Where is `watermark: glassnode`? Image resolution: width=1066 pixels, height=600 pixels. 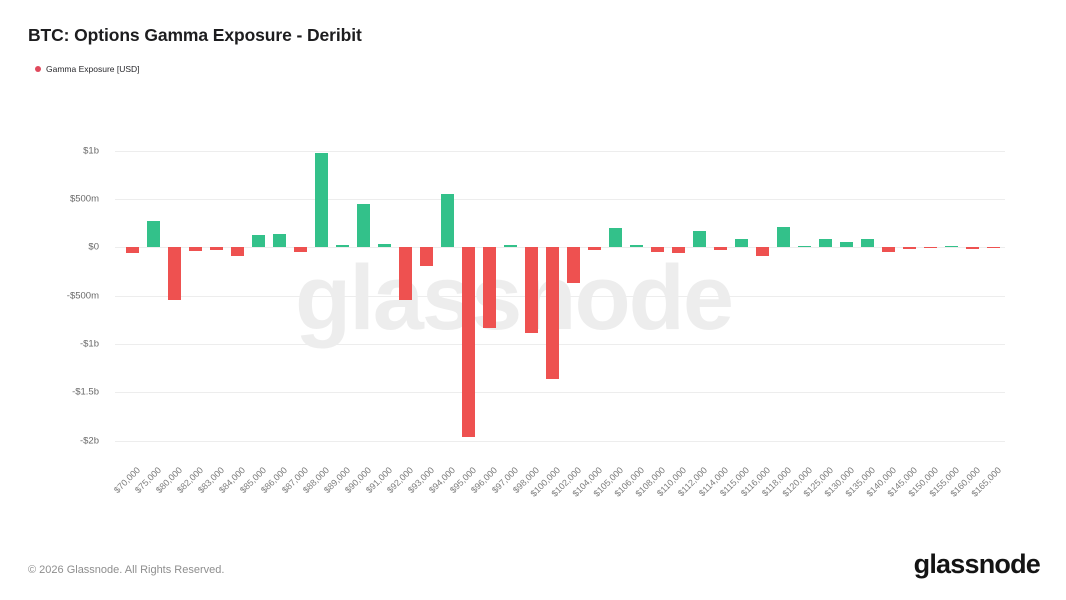 watermark: glassnode is located at coordinates (514, 298).